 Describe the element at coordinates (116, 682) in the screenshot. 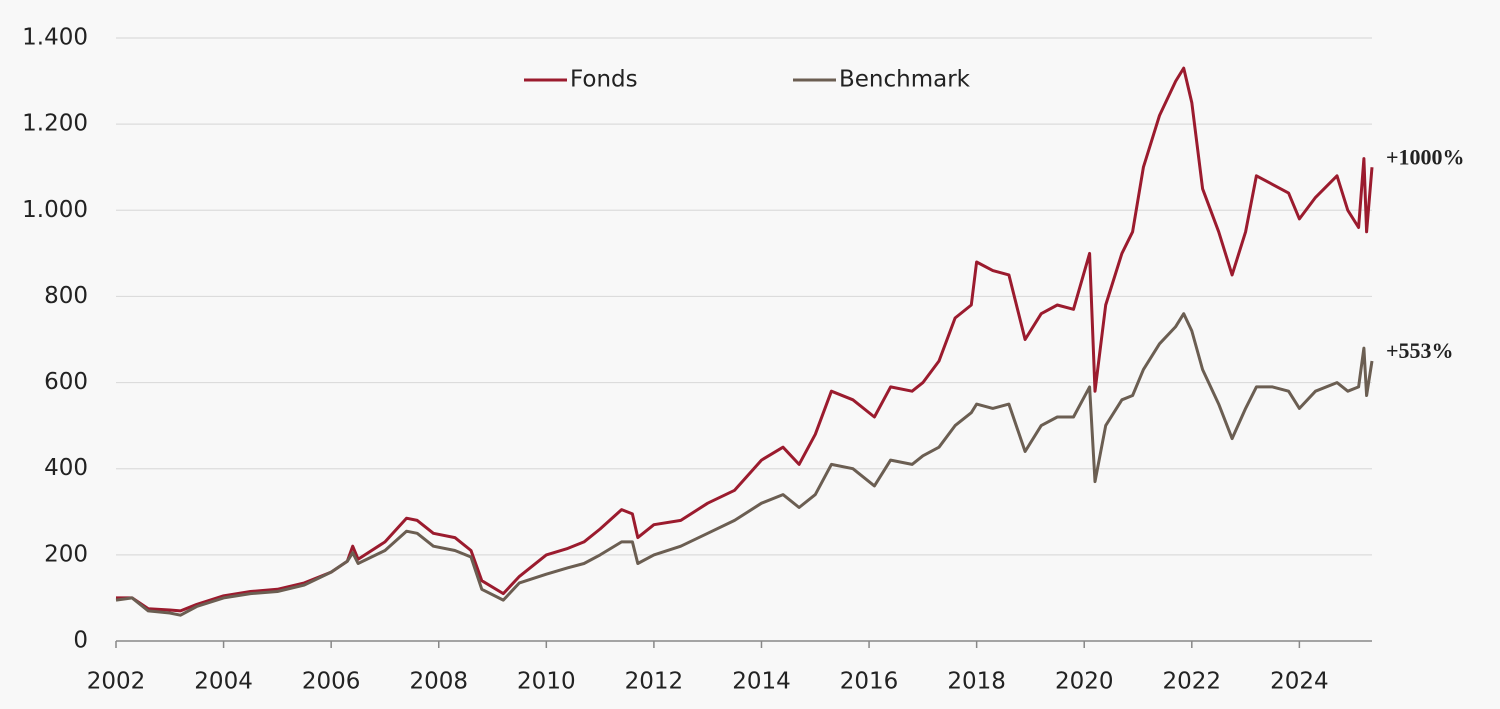

I see `x-tick-label: 2002` at that location.